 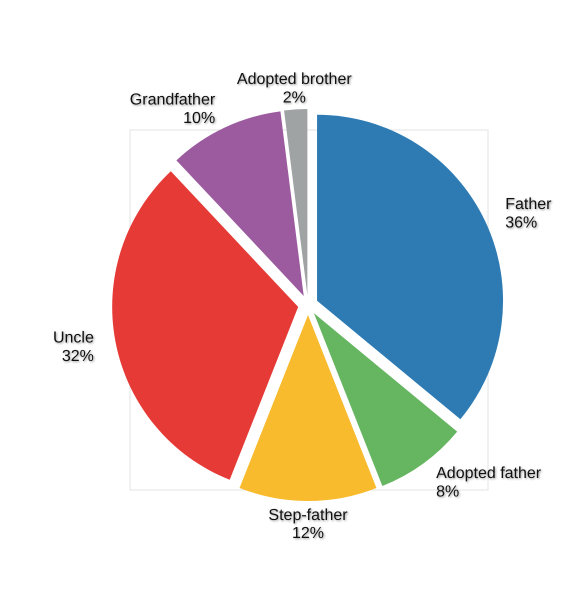 I want to click on data-label: 36%, so click(x=521, y=223).